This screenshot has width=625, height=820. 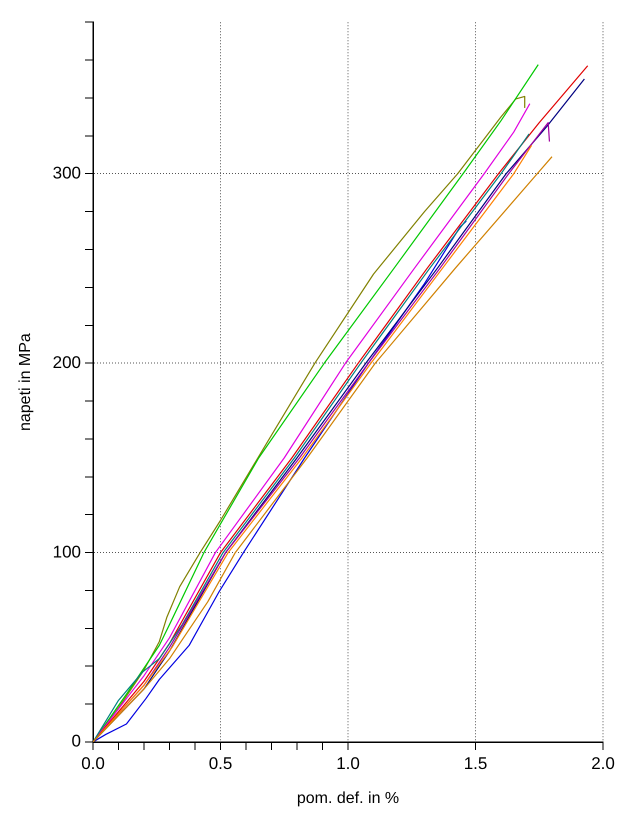 What do you see at coordinates (25, 382) in the screenshot?
I see `y-axis-title: napeti in MPa` at bounding box center [25, 382].